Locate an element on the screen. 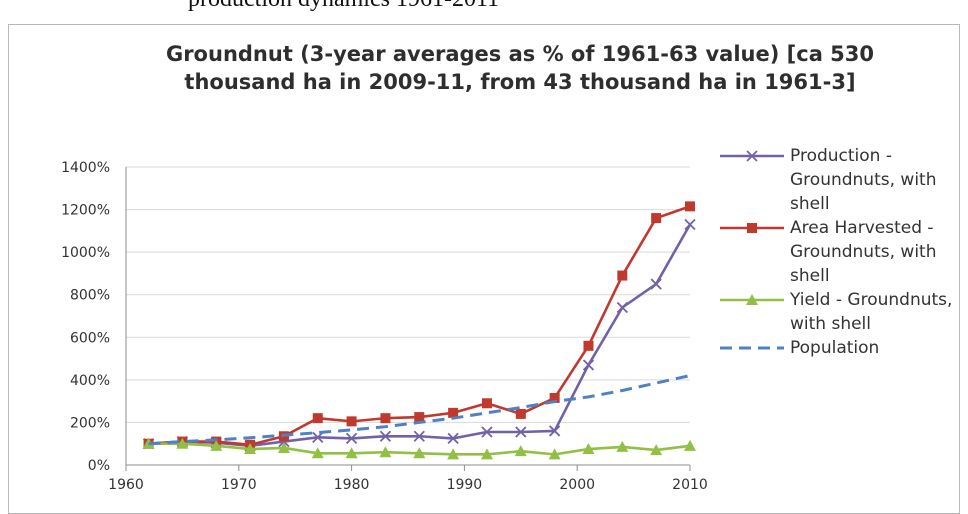  x-tick-label: 1980 is located at coordinates (352, 485).